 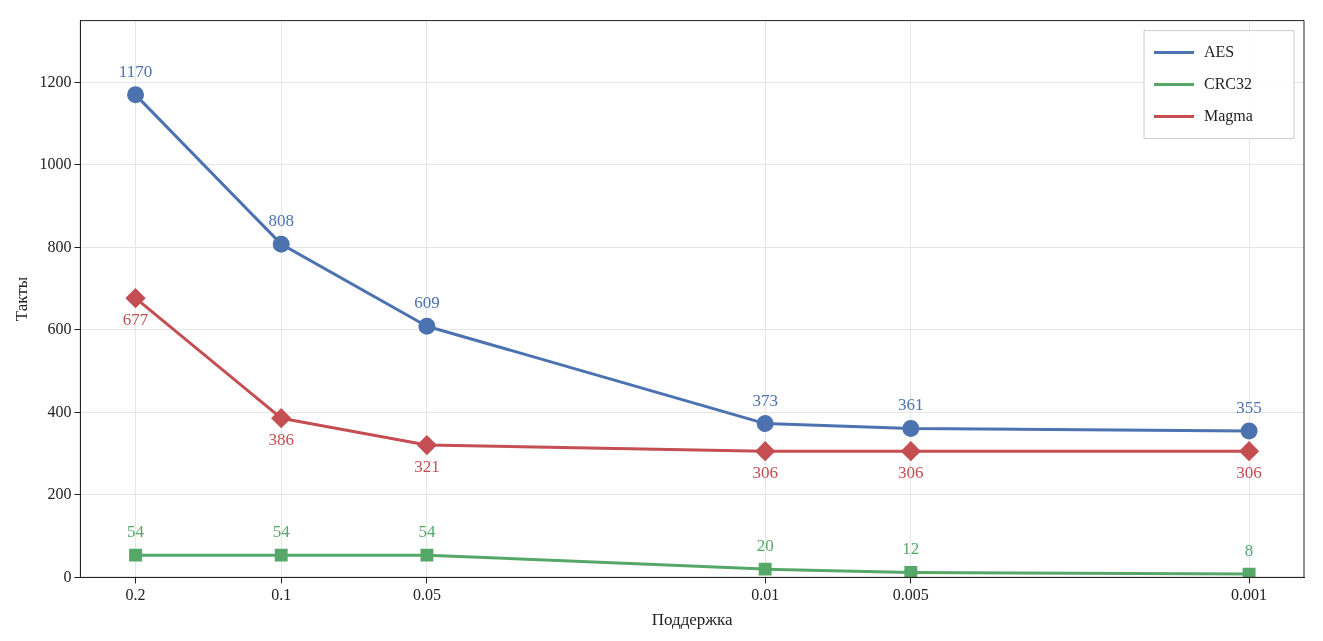 I want to click on y-tick-label: 1200, so click(x=55, y=81).